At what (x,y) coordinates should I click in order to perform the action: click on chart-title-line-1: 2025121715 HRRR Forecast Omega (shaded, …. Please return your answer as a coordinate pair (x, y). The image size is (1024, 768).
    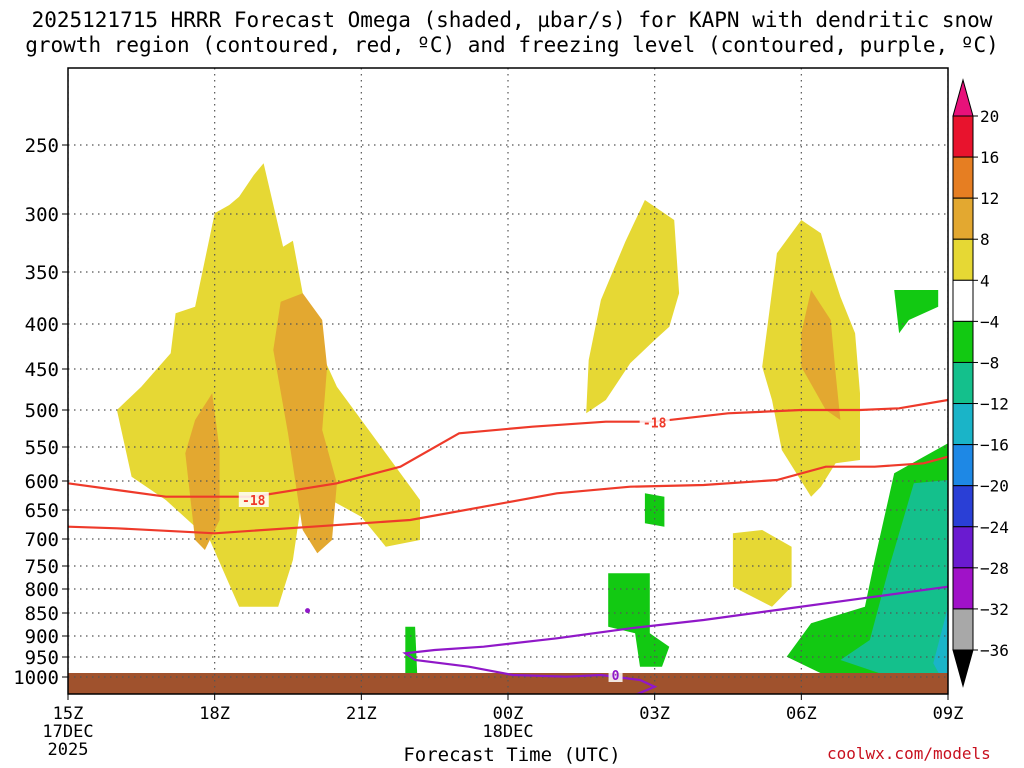
    Looking at the image, I should click on (512, 20).